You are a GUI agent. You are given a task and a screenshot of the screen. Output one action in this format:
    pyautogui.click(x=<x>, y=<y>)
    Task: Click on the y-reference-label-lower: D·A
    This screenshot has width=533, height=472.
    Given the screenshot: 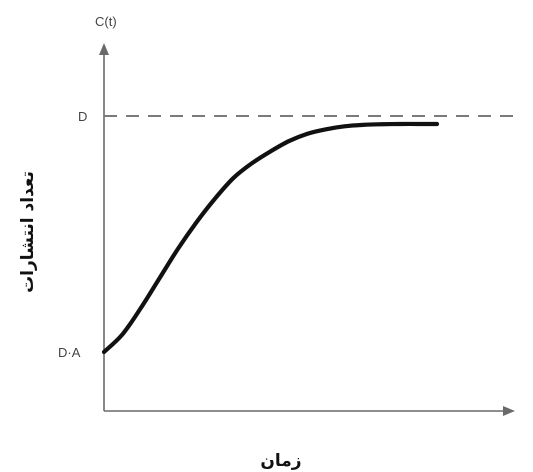 What is the action you would take?
    pyautogui.click(x=69, y=352)
    